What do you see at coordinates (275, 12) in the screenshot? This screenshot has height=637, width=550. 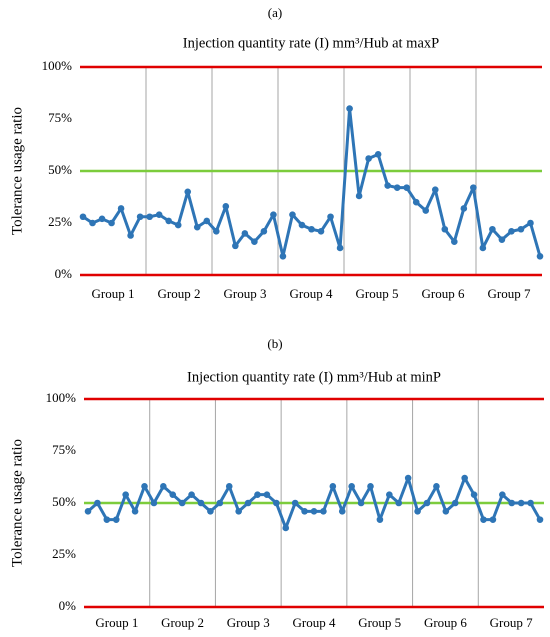 I see `panel-label: (a)` at bounding box center [275, 12].